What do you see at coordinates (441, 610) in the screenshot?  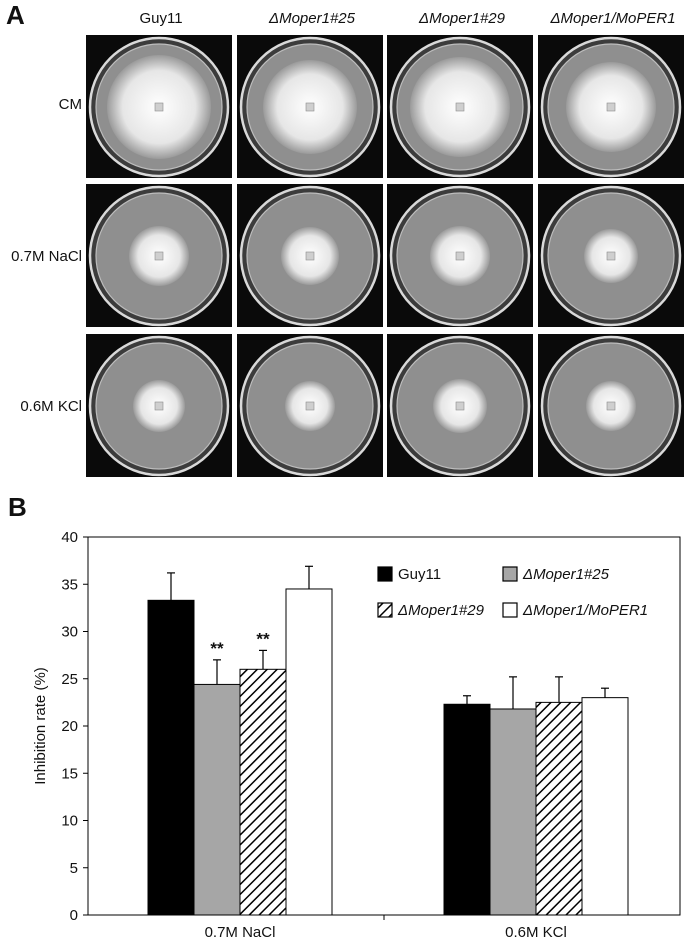 I see `legend-label: ΔMoper1#29` at bounding box center [441, 610].